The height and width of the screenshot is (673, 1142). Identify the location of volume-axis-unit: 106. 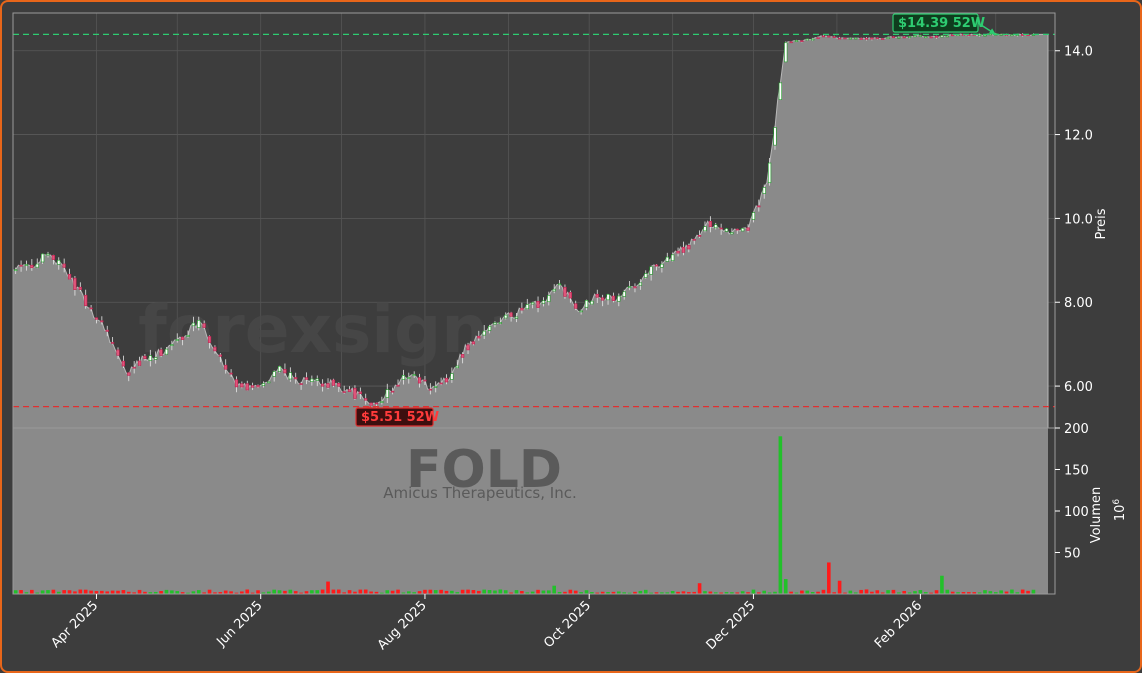
(1120, 510).